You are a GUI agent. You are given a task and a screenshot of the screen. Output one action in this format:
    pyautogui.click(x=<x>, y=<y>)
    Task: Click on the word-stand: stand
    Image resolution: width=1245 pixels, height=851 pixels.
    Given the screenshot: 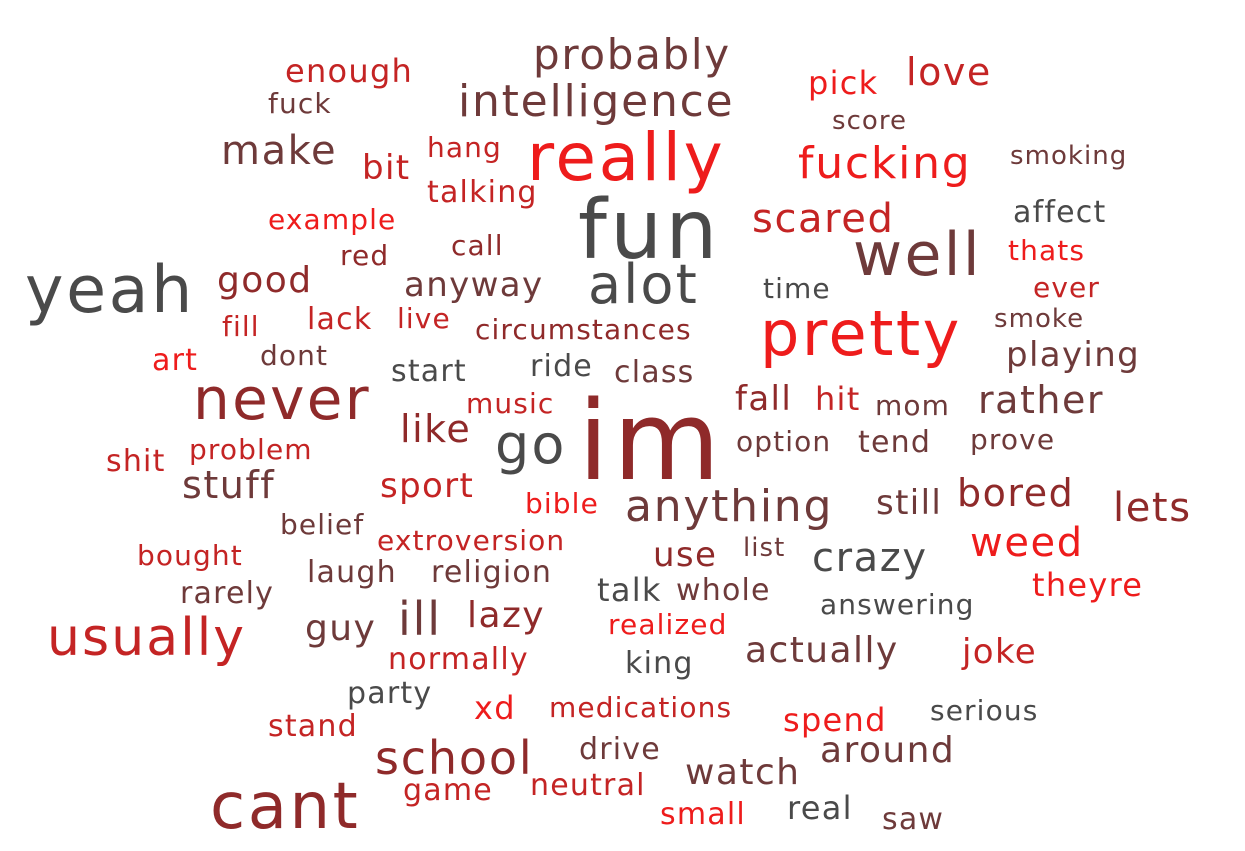 What is the action you would take?
    pyautogui.click(x=313, y=726)
    